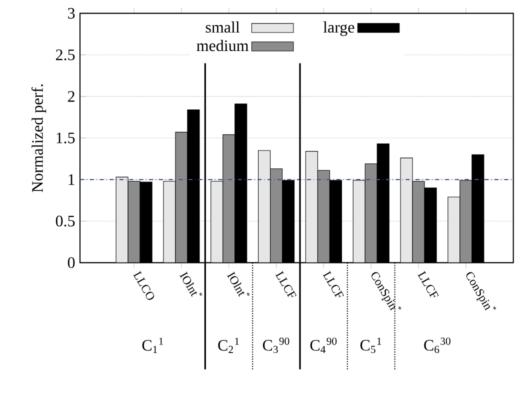 The height and width of the screenshot is (396, 520). I want to click on text: C$_{1}$1, so click(153, 345).